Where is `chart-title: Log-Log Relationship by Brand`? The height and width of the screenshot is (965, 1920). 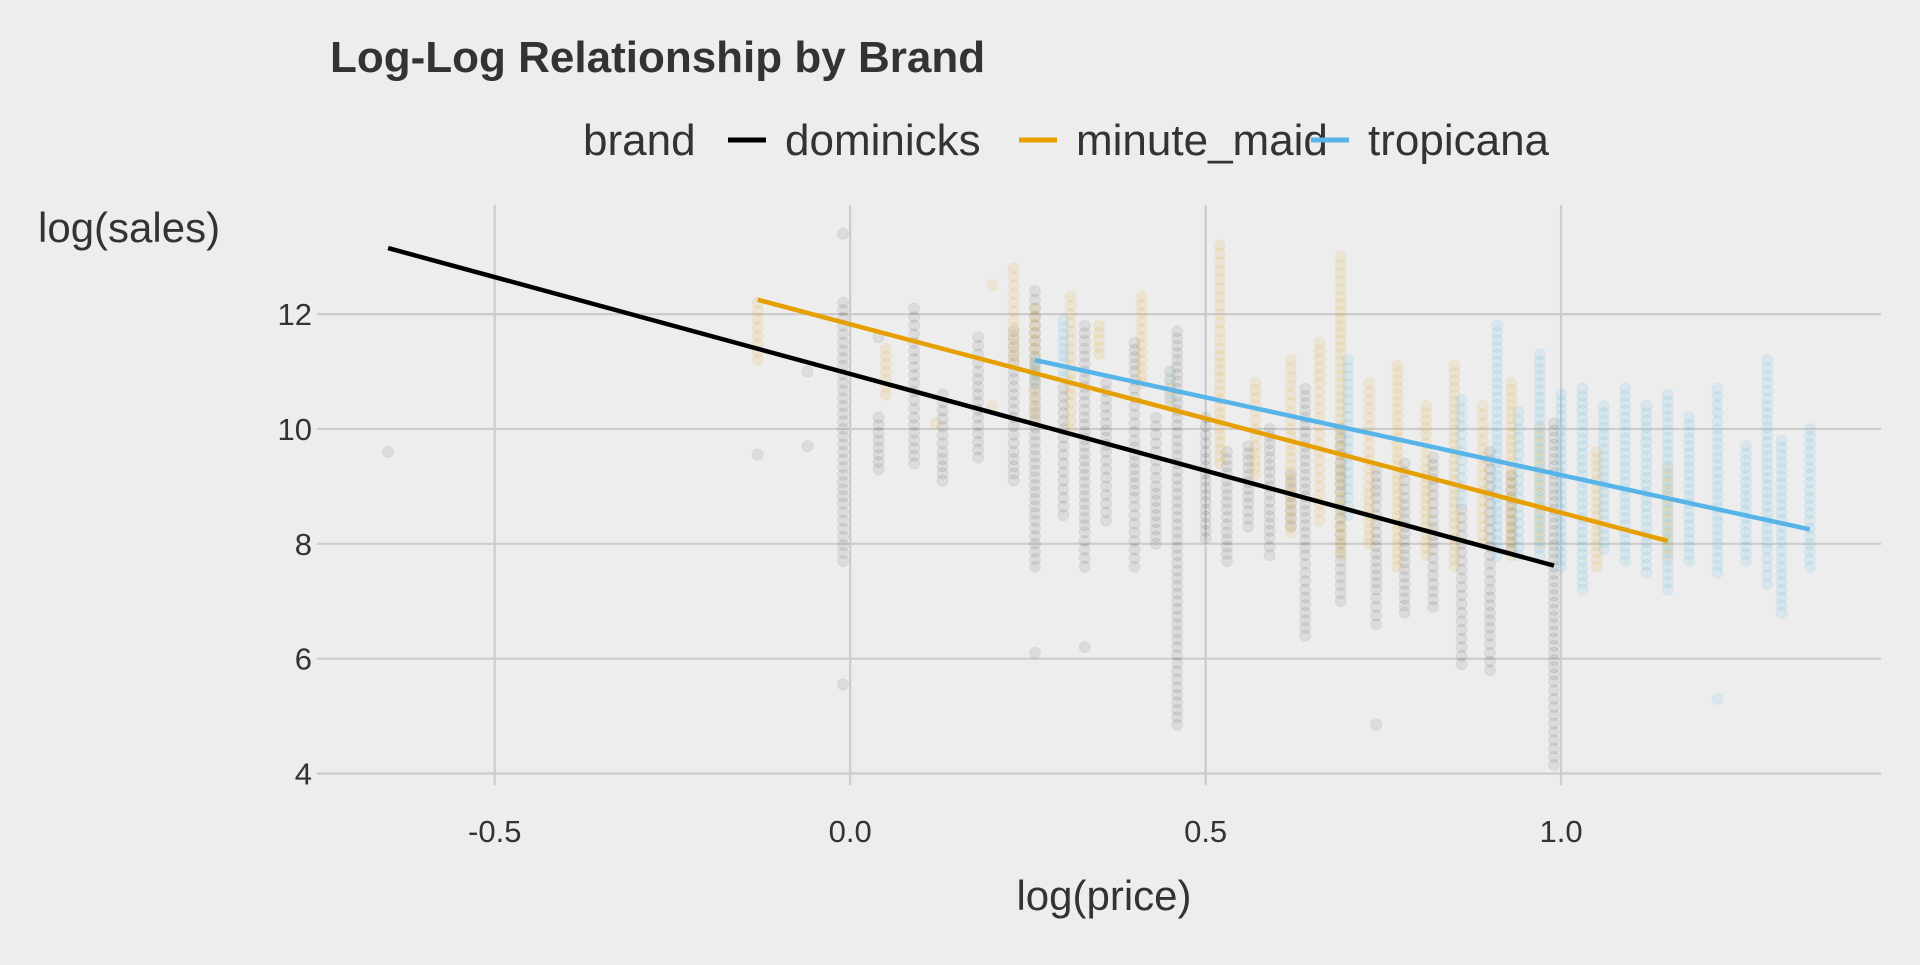
chart-title: Log-Log Relationship by Brand is located at coordinates (657, 57).